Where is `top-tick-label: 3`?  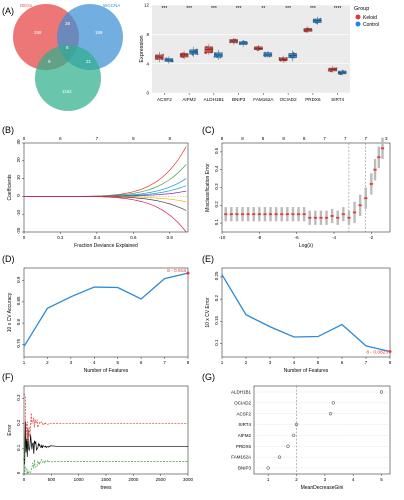
top-tick-label: 3 is located at coordinates (386, 138).